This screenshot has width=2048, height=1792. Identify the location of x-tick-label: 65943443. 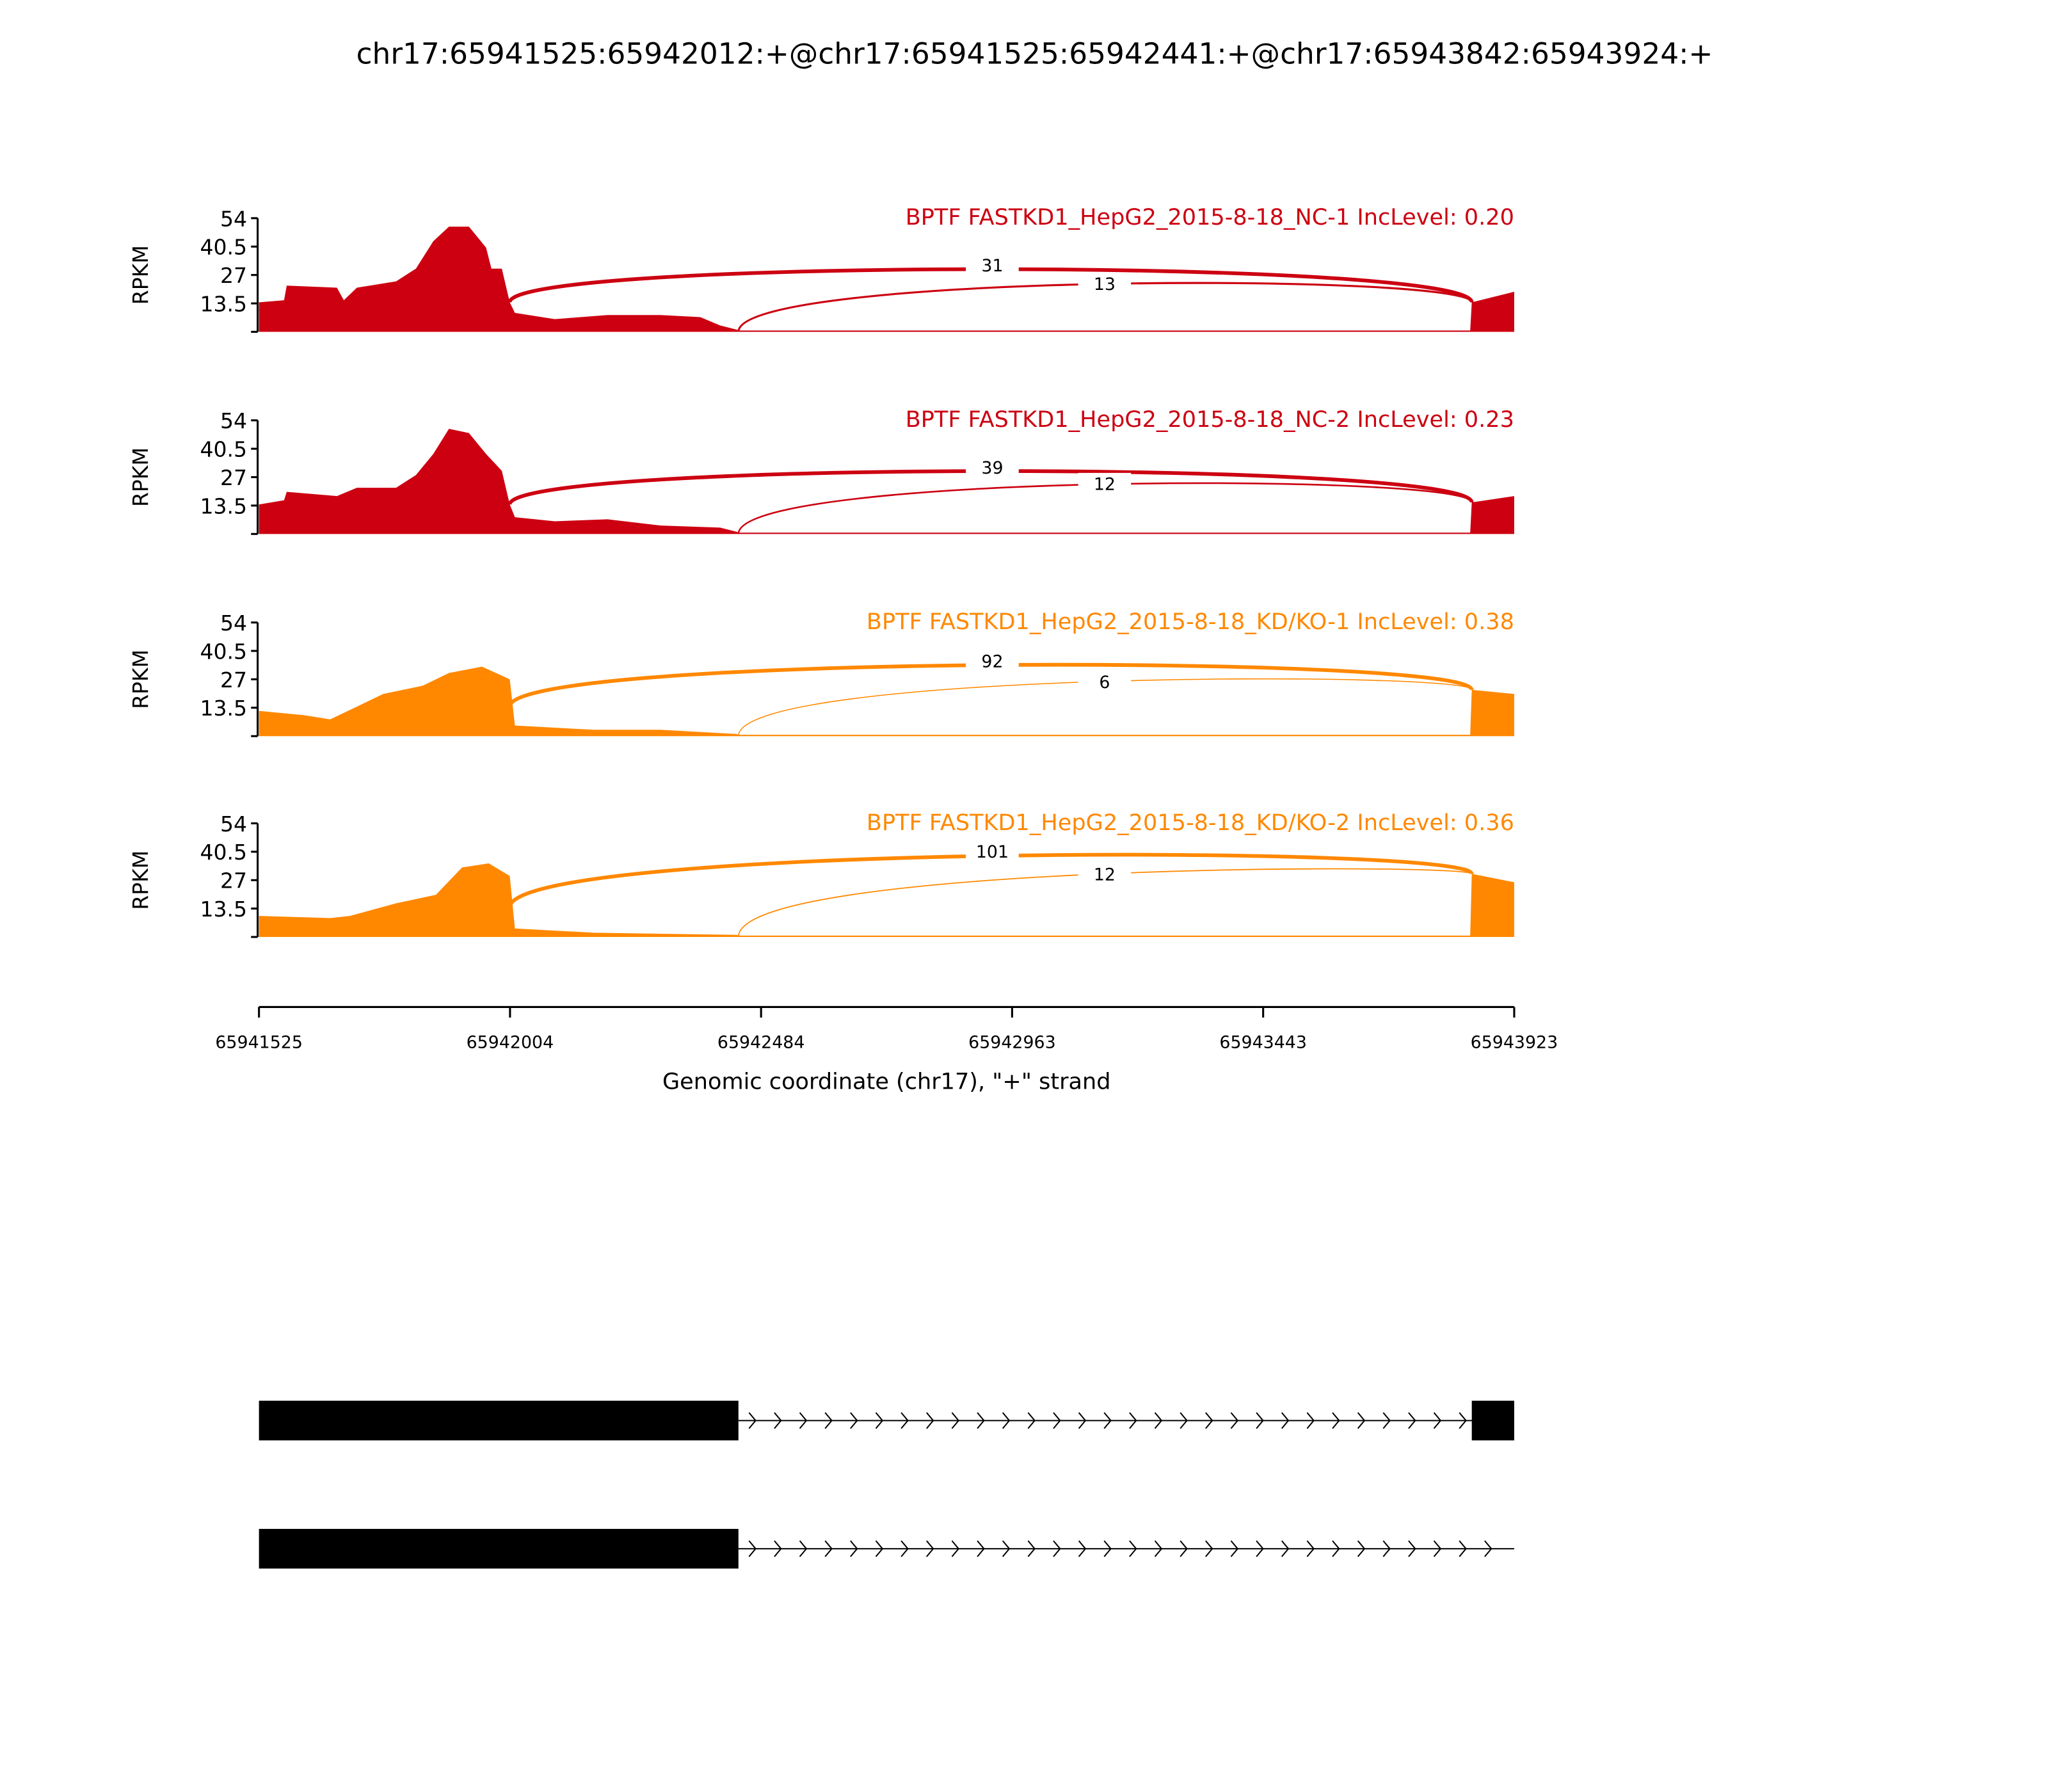
(1263, 1042).